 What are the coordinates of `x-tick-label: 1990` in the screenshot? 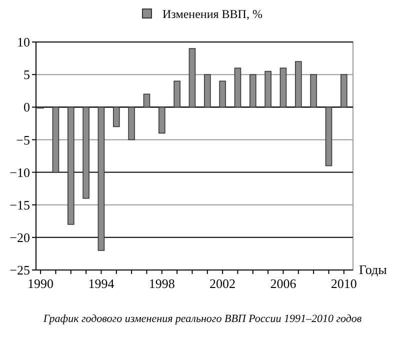 It's located at (41, 283).